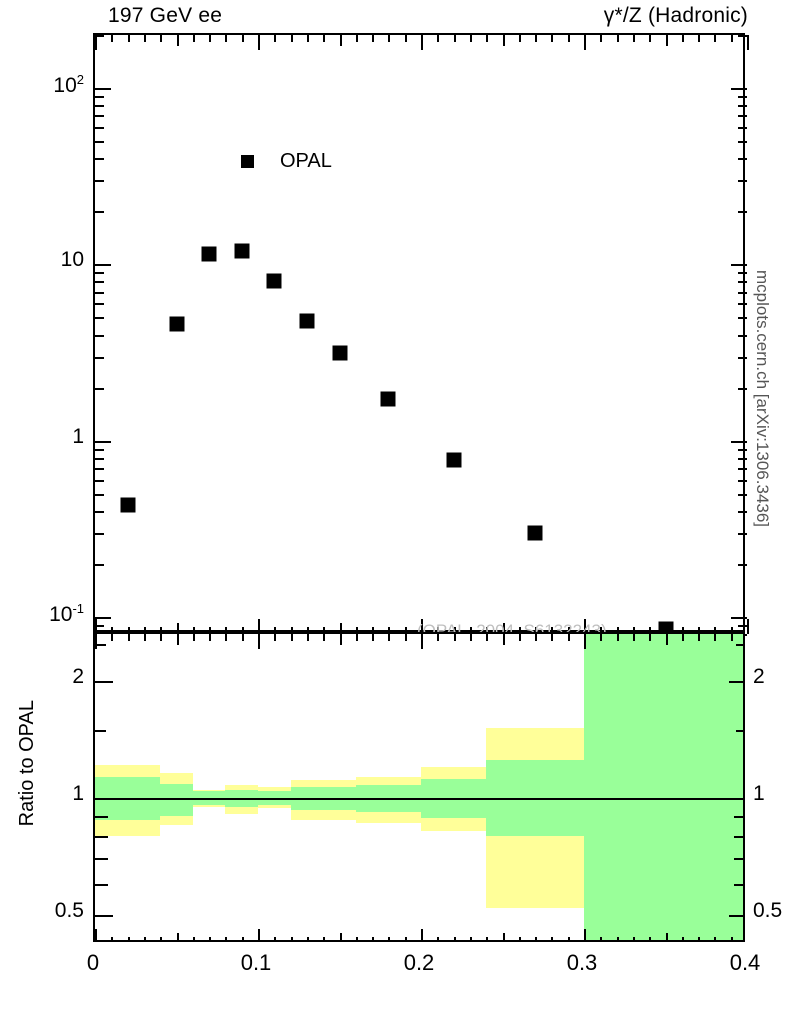 Image resolution: width=786 pixels, height=1024 pixels. I want to click on main-y-tick-label: 10², so click(68, 85).